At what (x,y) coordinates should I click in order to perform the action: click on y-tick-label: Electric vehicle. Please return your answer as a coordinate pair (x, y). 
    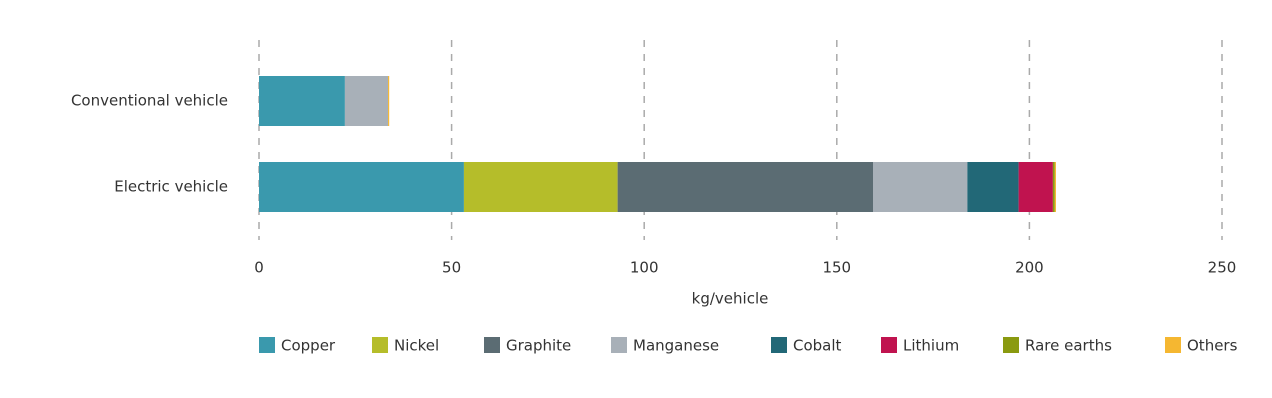
    Looking at the image, I should click on (171, 187).